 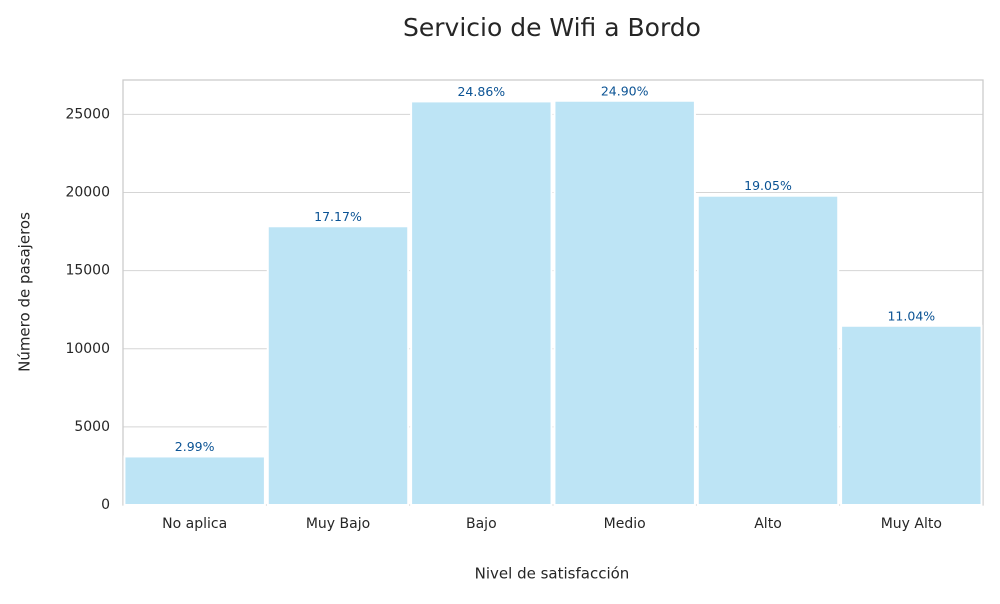 What do you see at coordinates (768, 185) in the screenshot?
I see `percent-label: 19.05%` at bounding box center [768, 185].